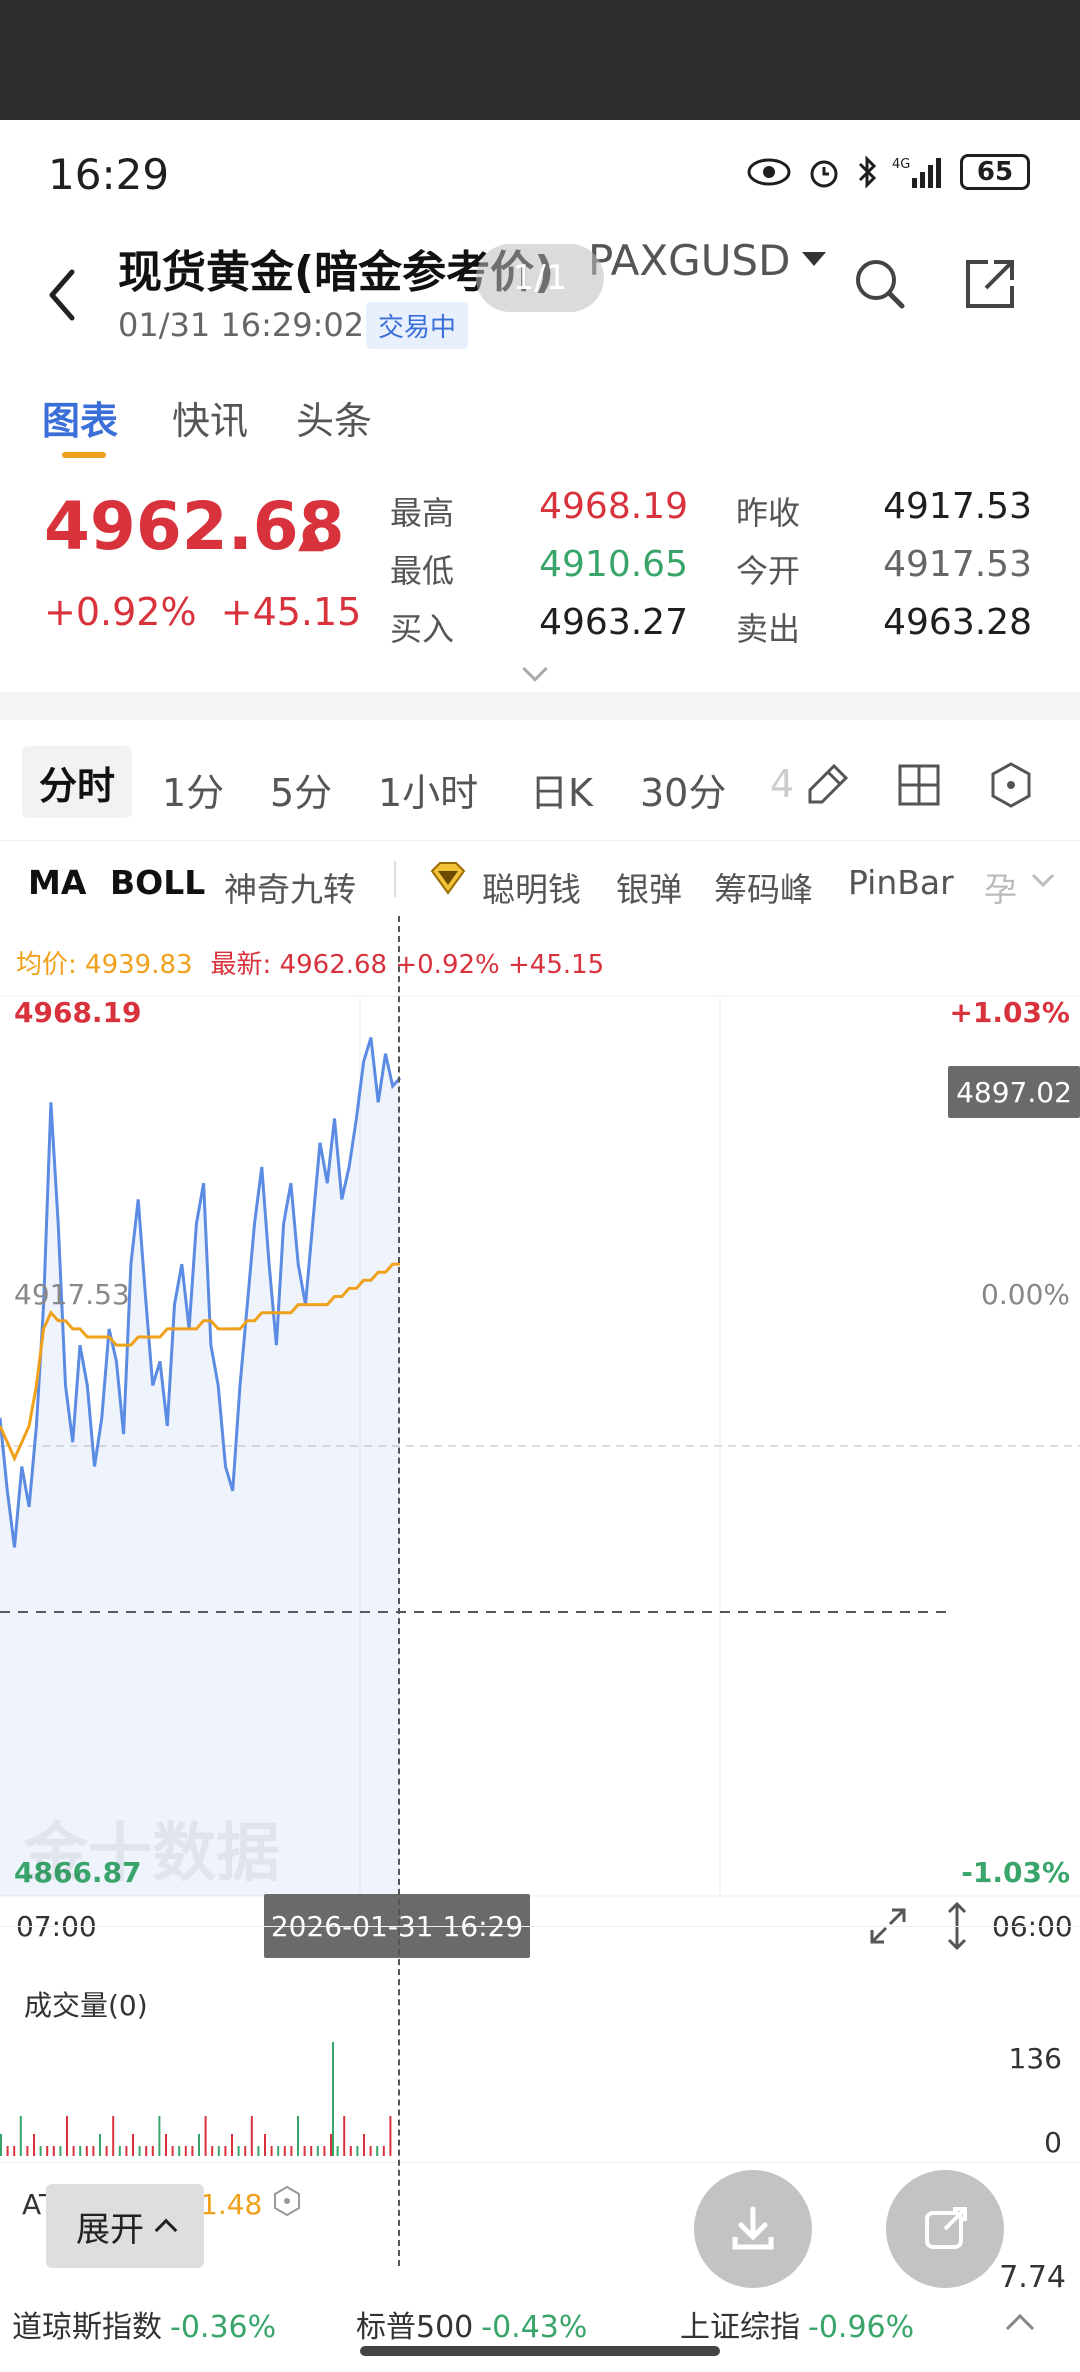  Describe the element at coordinates (144, 2327) in the screenshot. I see `ticker-item: 道琼斯指数 -0.36%` at that location.